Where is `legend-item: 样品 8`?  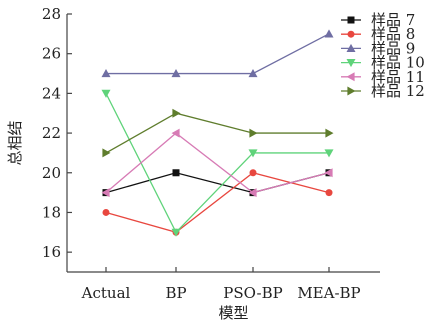
legend-item: 样品 8 is located at coordinates (378, 34).